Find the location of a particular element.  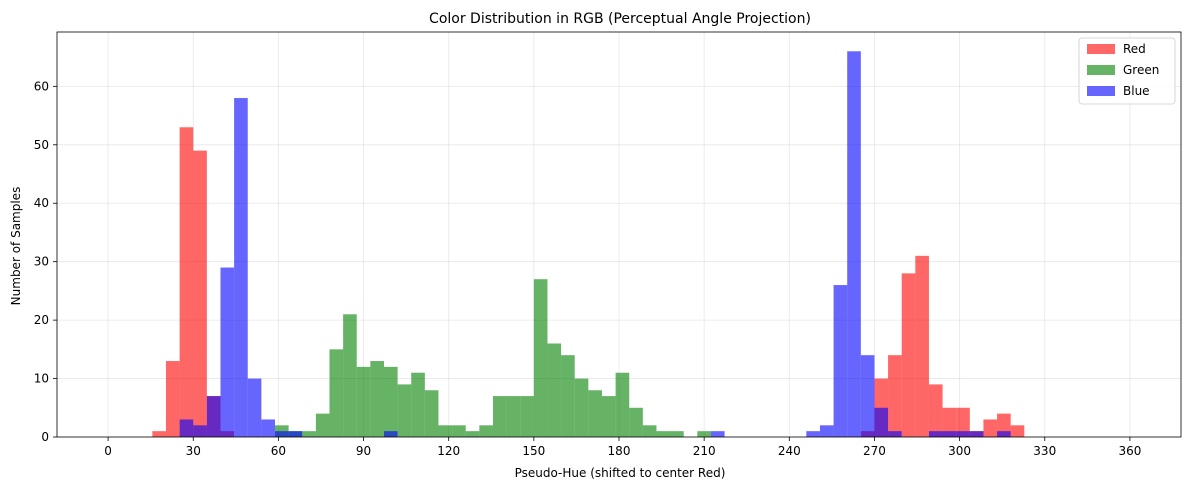

x-axis-label: Pseudo-Hue (shifted to center Red) is located at coordinates (620, 473).